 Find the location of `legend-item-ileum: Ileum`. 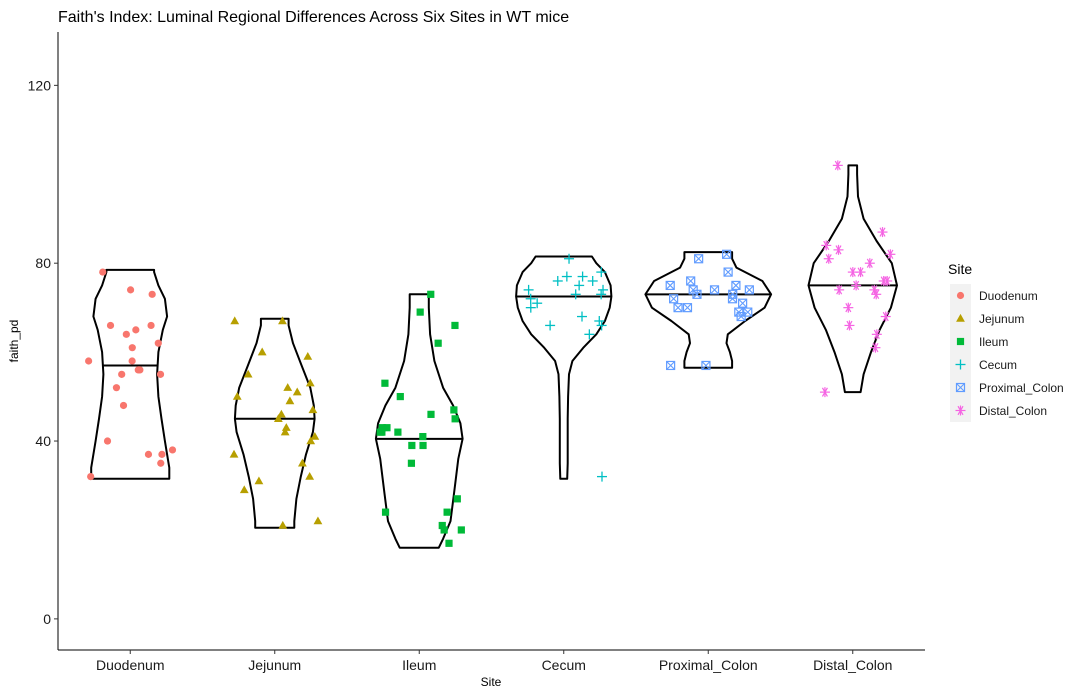

legend-item-ileum: Ileum is located at coordinates (979, 341).